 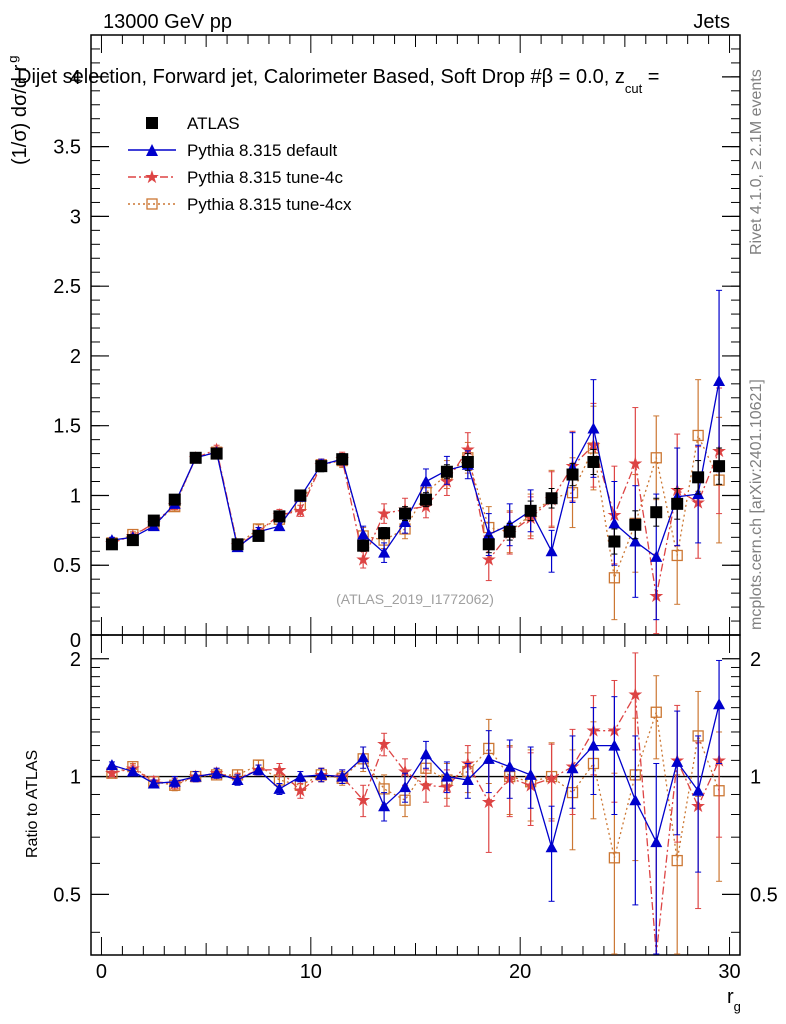 I want to click on category-label: Jets, so click(x=711, y=22).